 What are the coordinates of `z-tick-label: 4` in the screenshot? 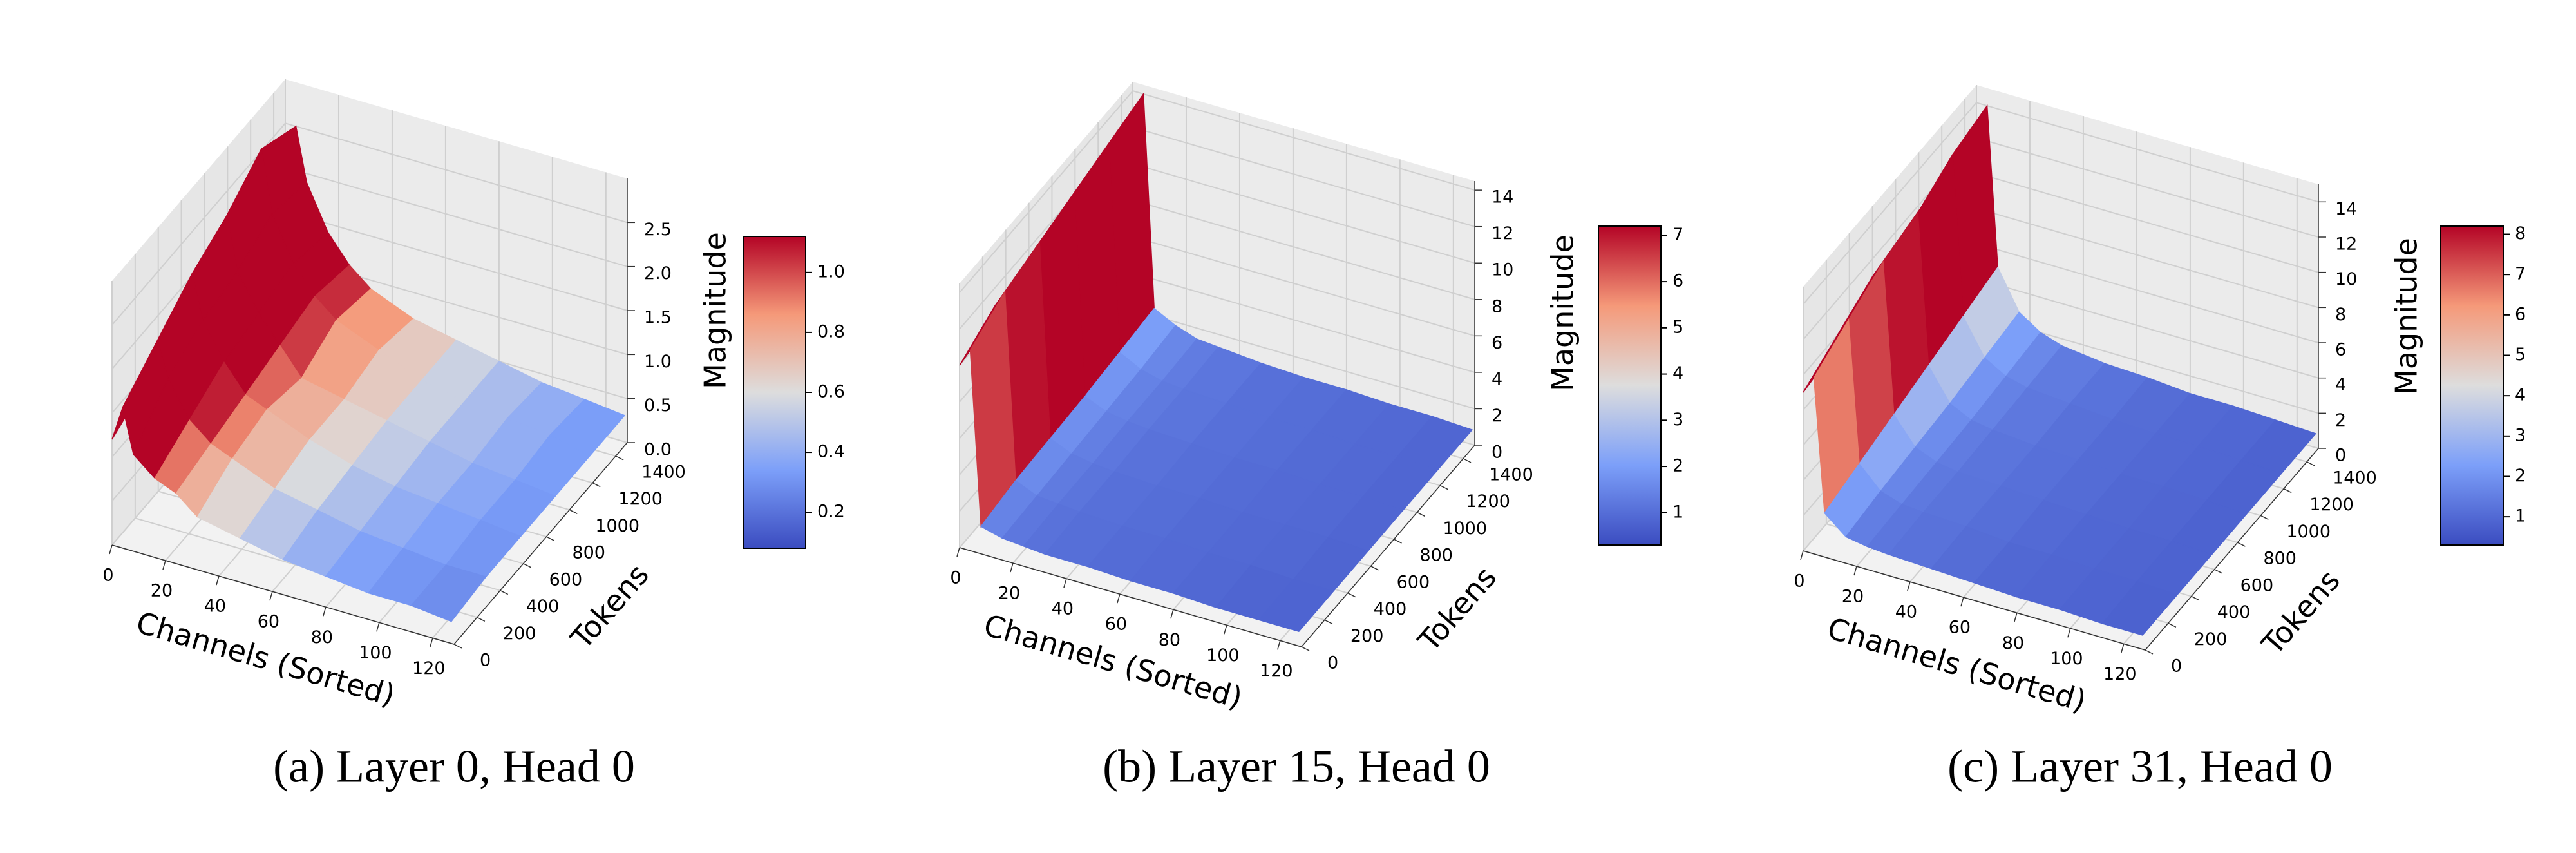 It's located at (1497, 379).